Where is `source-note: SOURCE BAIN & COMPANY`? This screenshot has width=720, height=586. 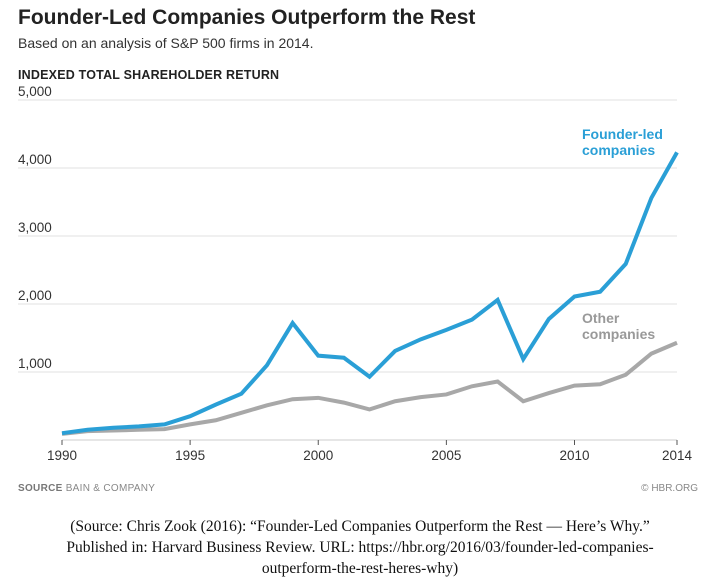
source-note: SOURCE BAIN & COMPANY is located at coordinates (86, 489).